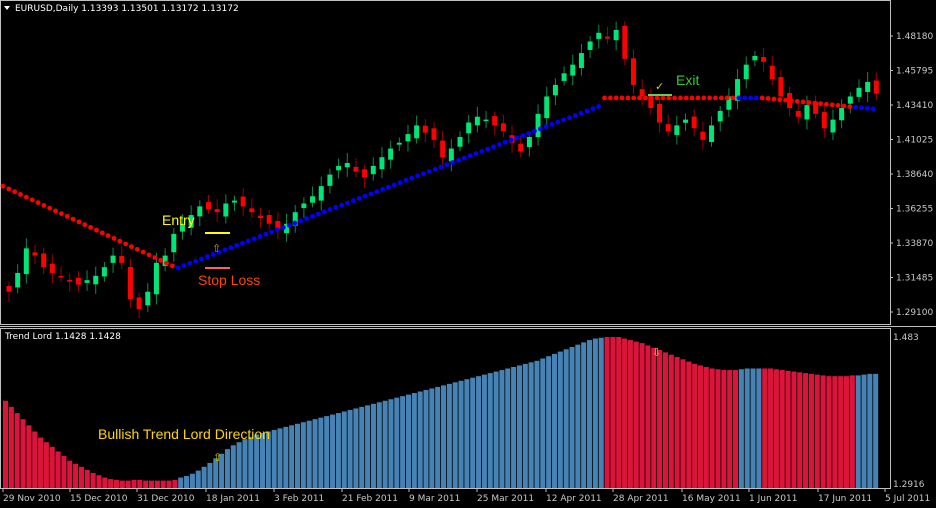 This screenshot has width=936, height=508. What do you see at coordinates (229, 280) in the screenshot?
I see `stop-loss-label: Stop Loss` at bounding box center [229, 280].